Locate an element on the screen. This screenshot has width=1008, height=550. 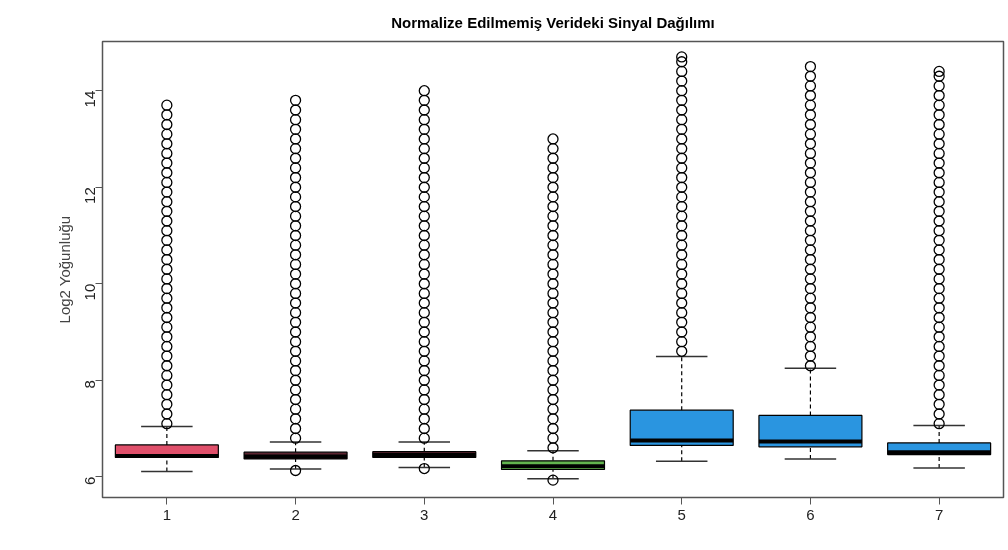
x-tick-label: 7 is located at coordinates (939, 514).